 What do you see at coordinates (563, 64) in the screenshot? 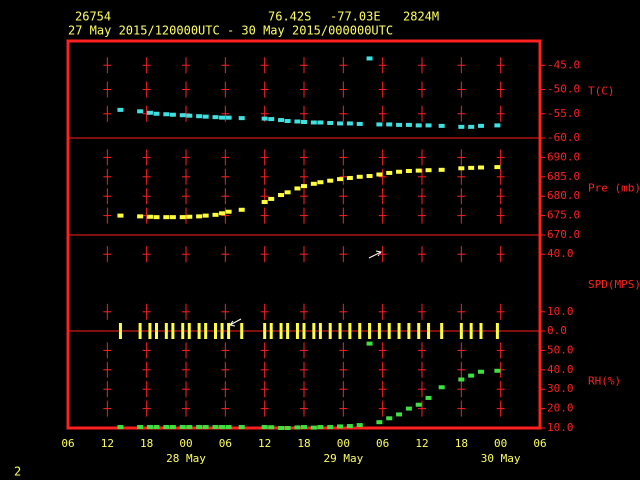
I see `y-tick-label: -45.0` at bounding box center [563, 64].